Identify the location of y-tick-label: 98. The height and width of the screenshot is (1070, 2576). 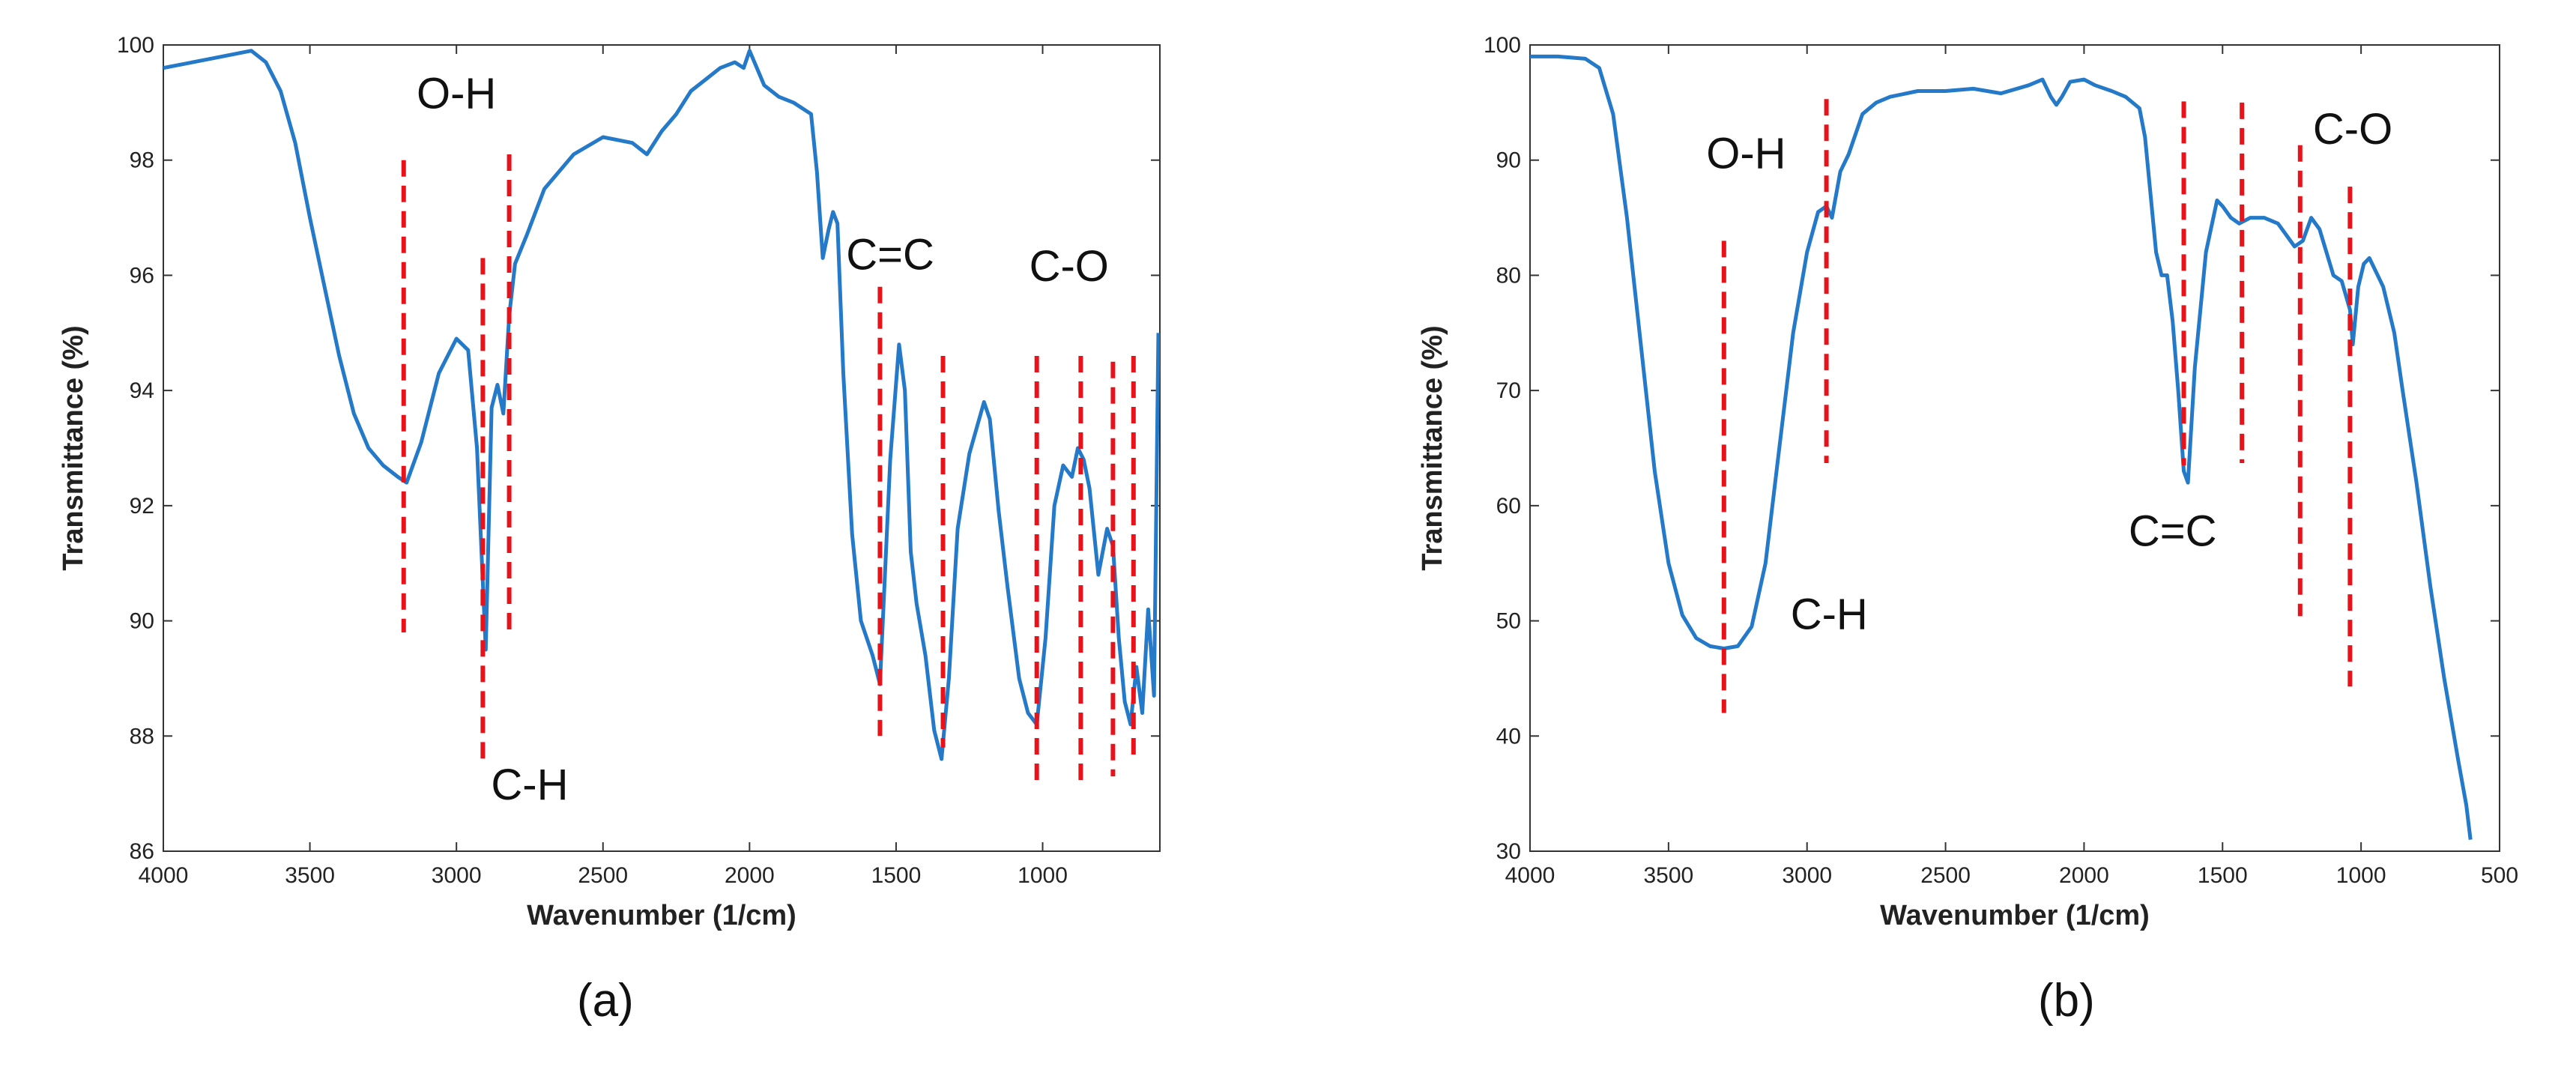
(142, 160).